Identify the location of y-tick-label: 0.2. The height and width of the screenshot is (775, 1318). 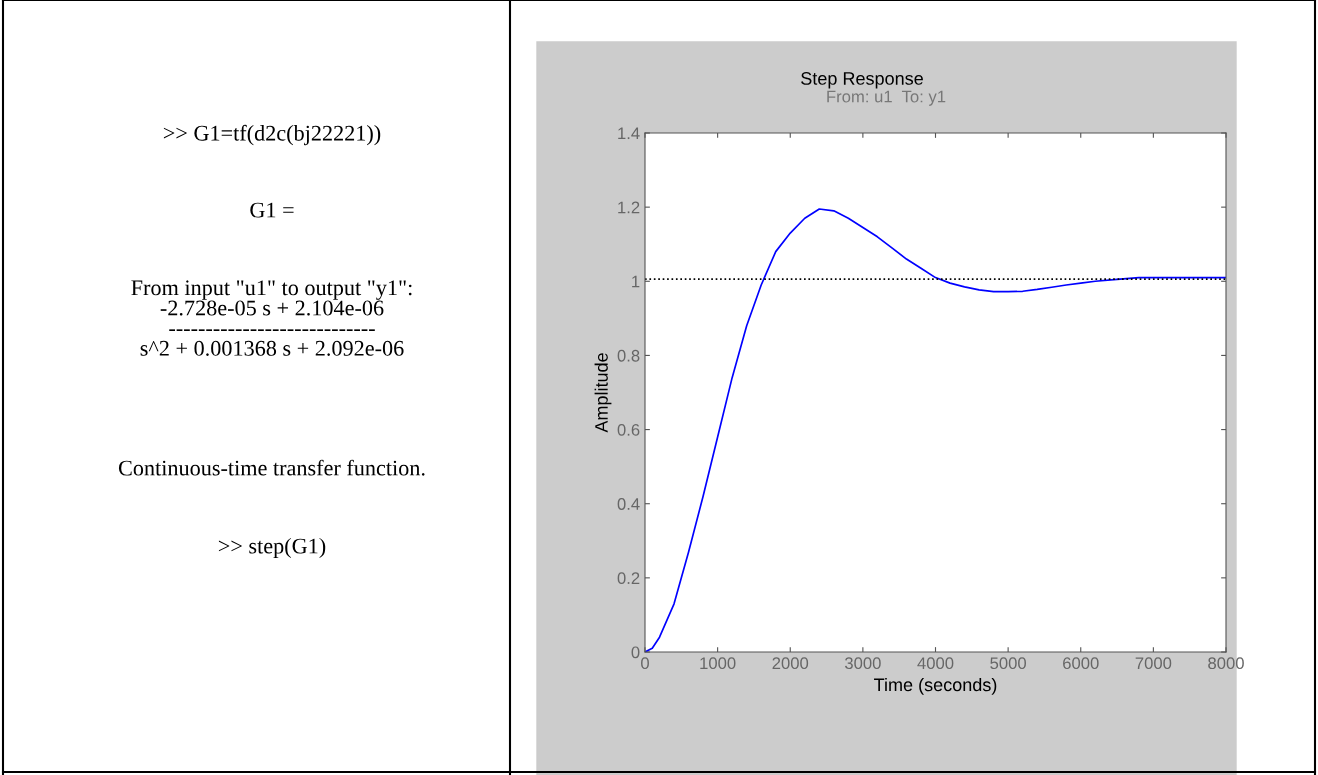
(628, 578).